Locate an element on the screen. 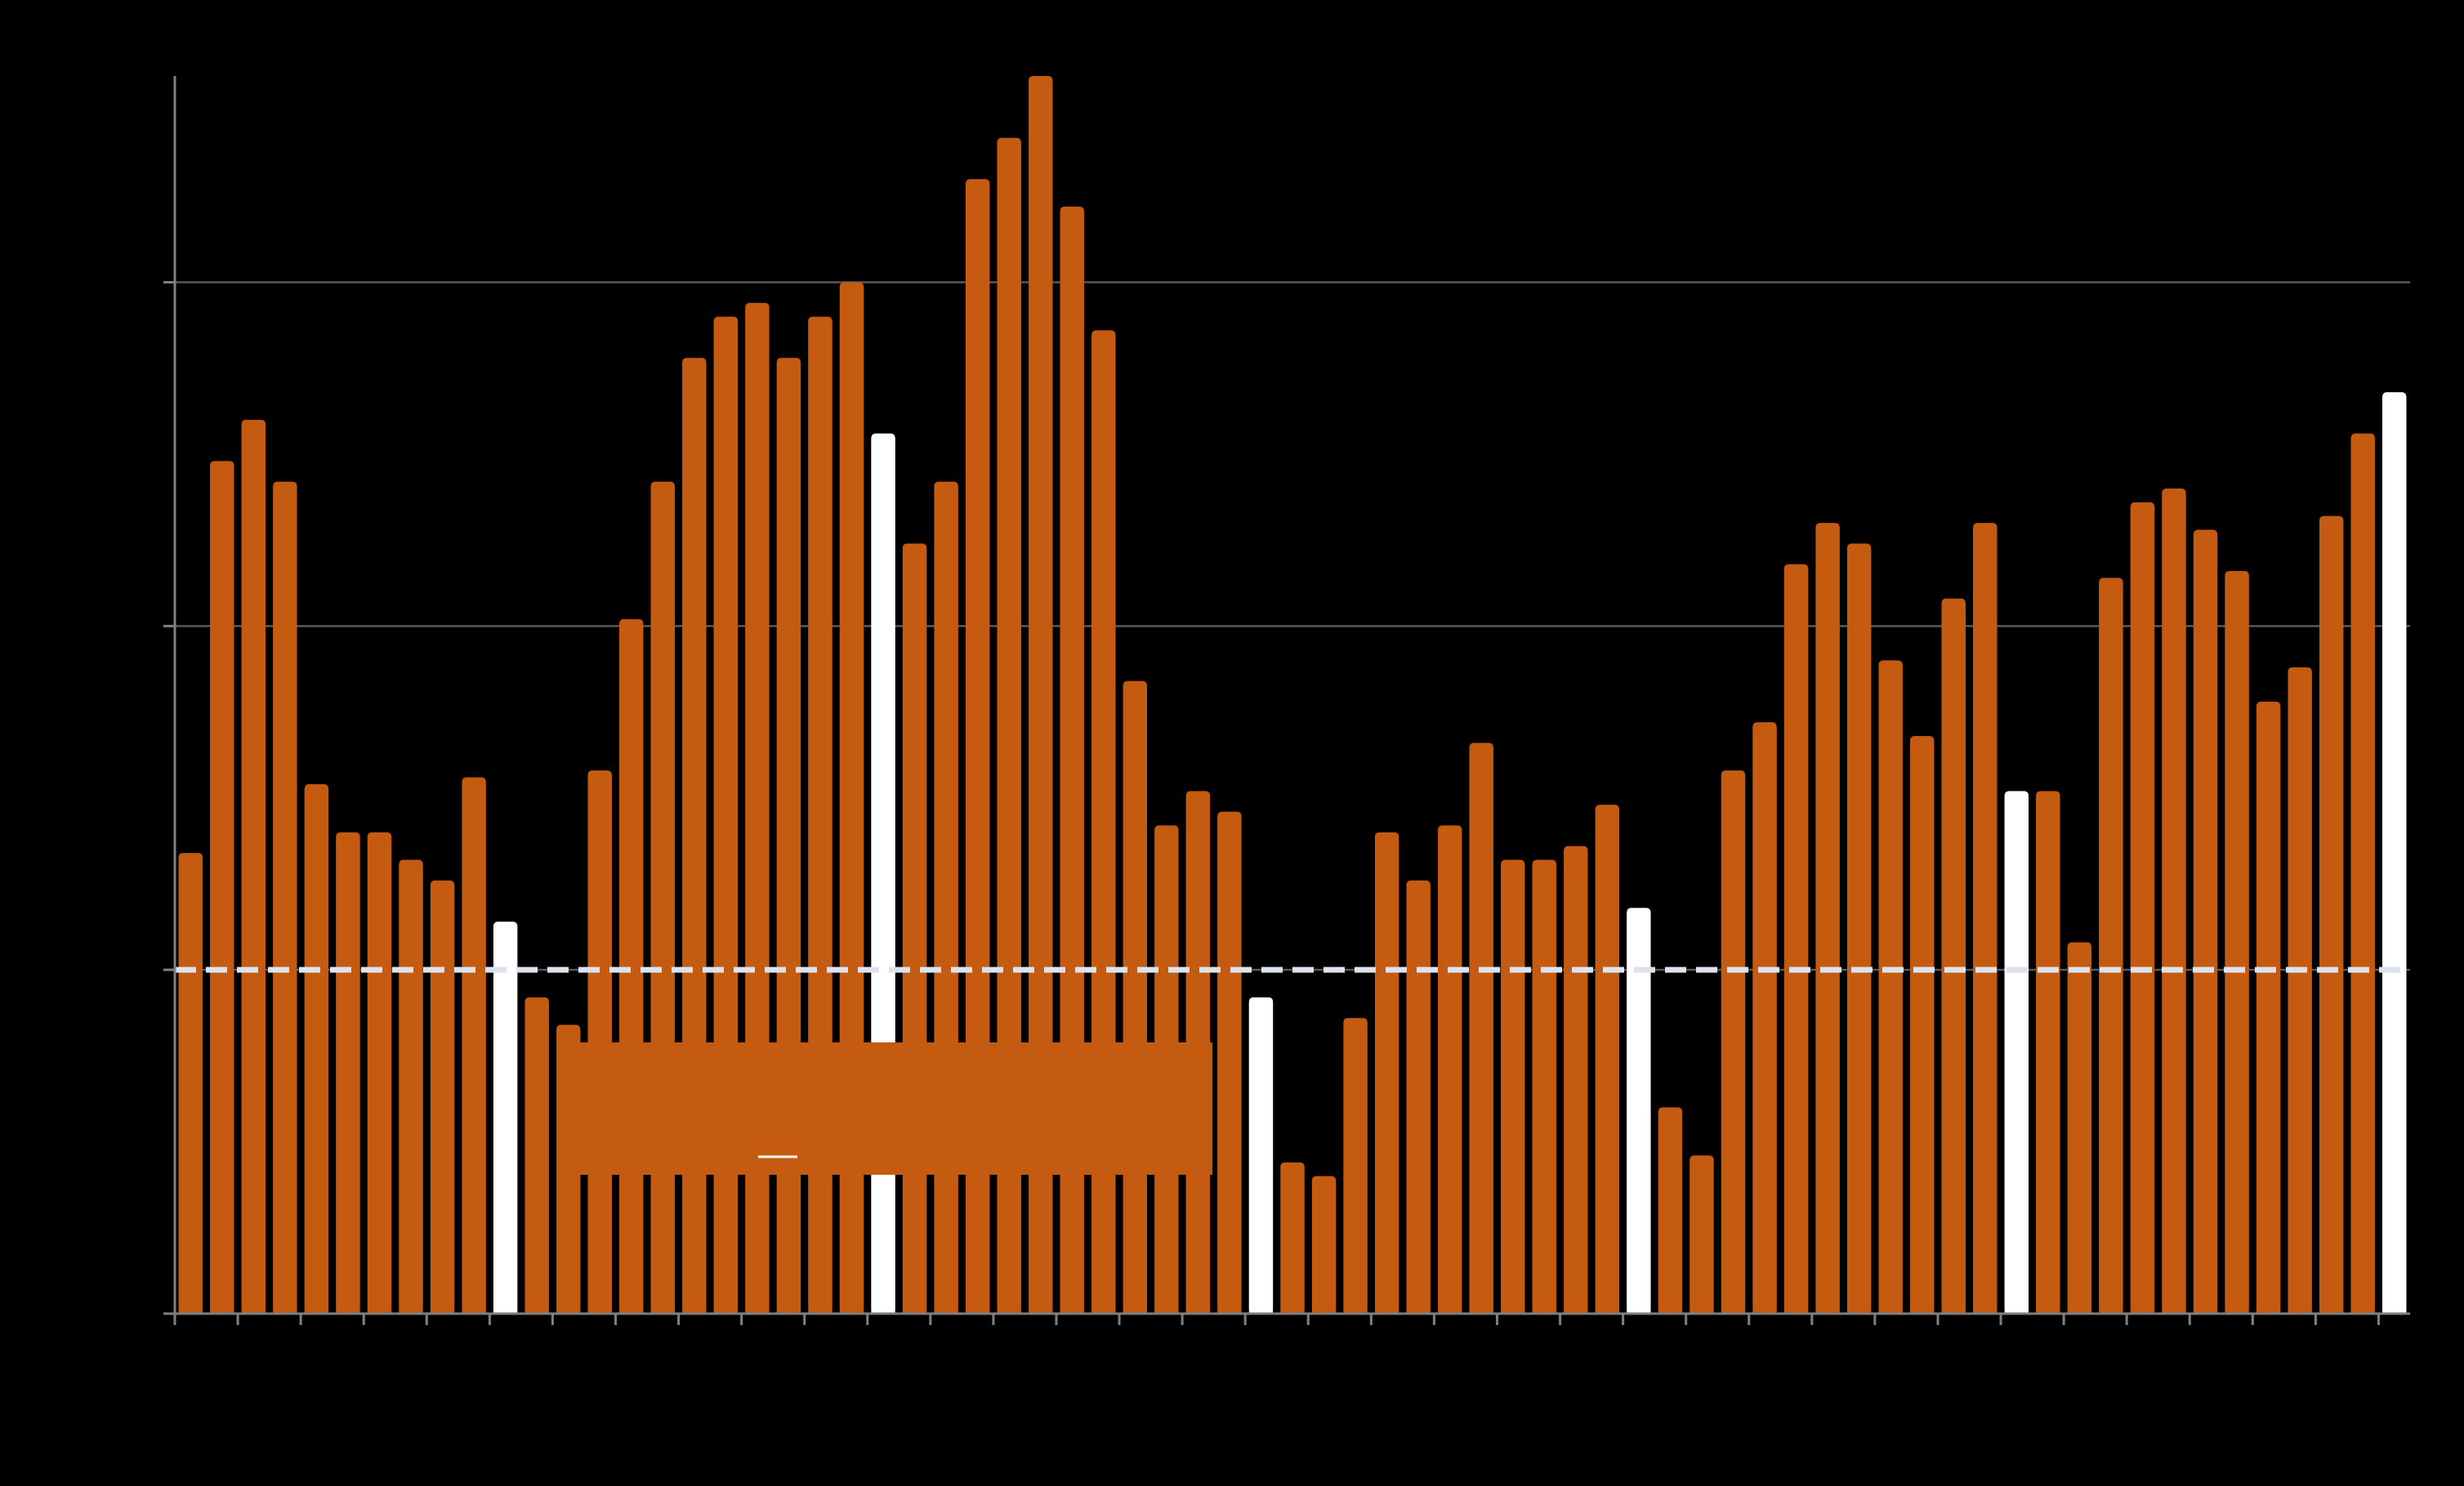 The height and width of the screenshot is (1486, 2464). legend-box is located at coordinates (886, 1108).